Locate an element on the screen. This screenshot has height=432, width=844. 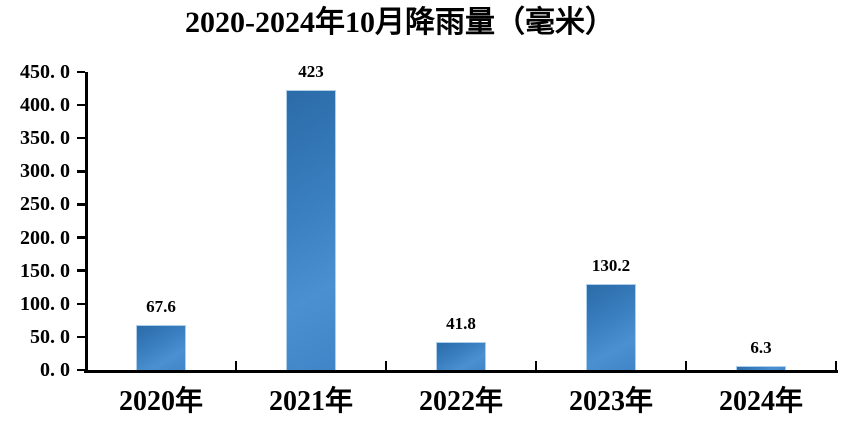
bar-value-label: 423 is located at coordinates (311, 71).